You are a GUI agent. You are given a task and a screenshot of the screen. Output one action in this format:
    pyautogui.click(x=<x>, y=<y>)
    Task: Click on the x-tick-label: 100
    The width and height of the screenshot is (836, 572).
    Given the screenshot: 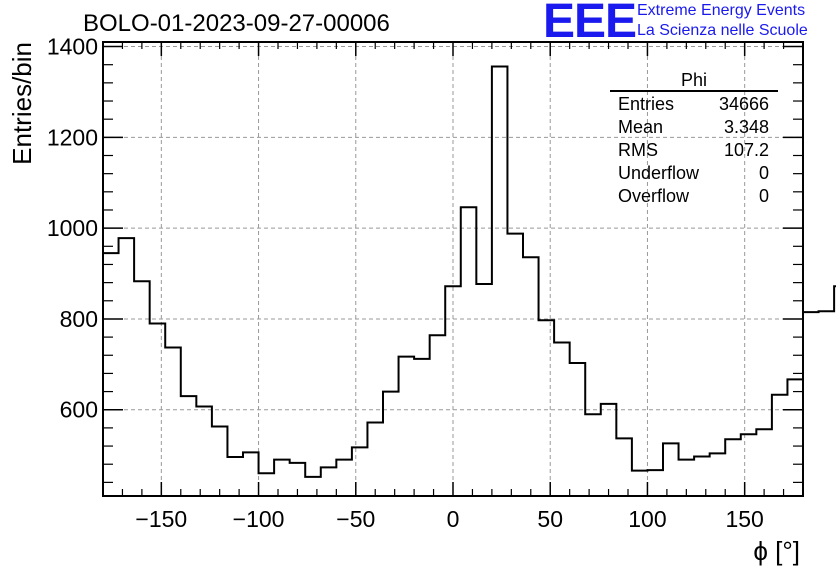 What is the action you would take?
    pyautogui.click(x=647, y=519)
    